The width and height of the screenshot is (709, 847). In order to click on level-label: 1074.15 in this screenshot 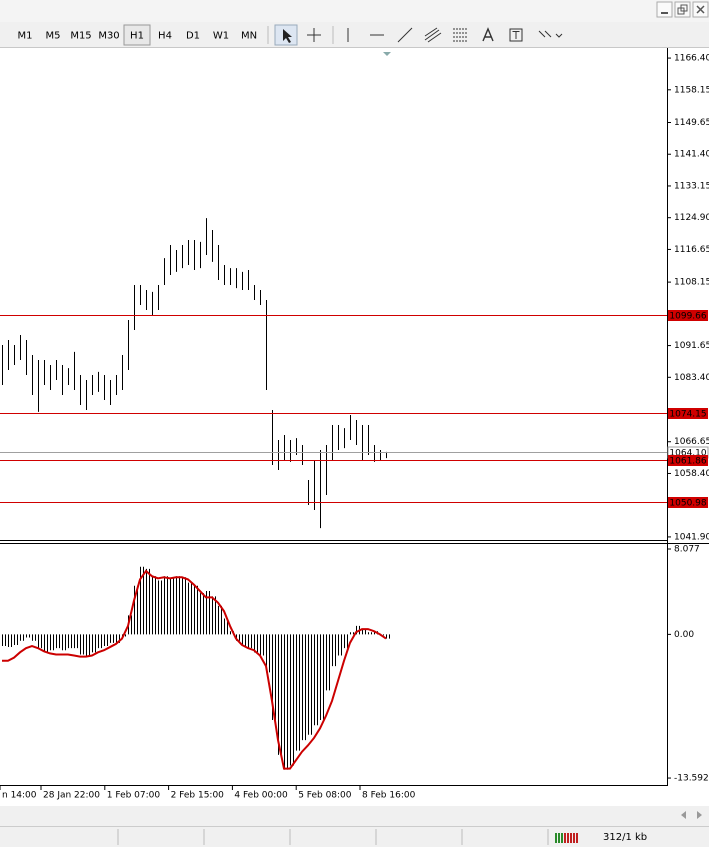, I will do `click(687, 415)`.